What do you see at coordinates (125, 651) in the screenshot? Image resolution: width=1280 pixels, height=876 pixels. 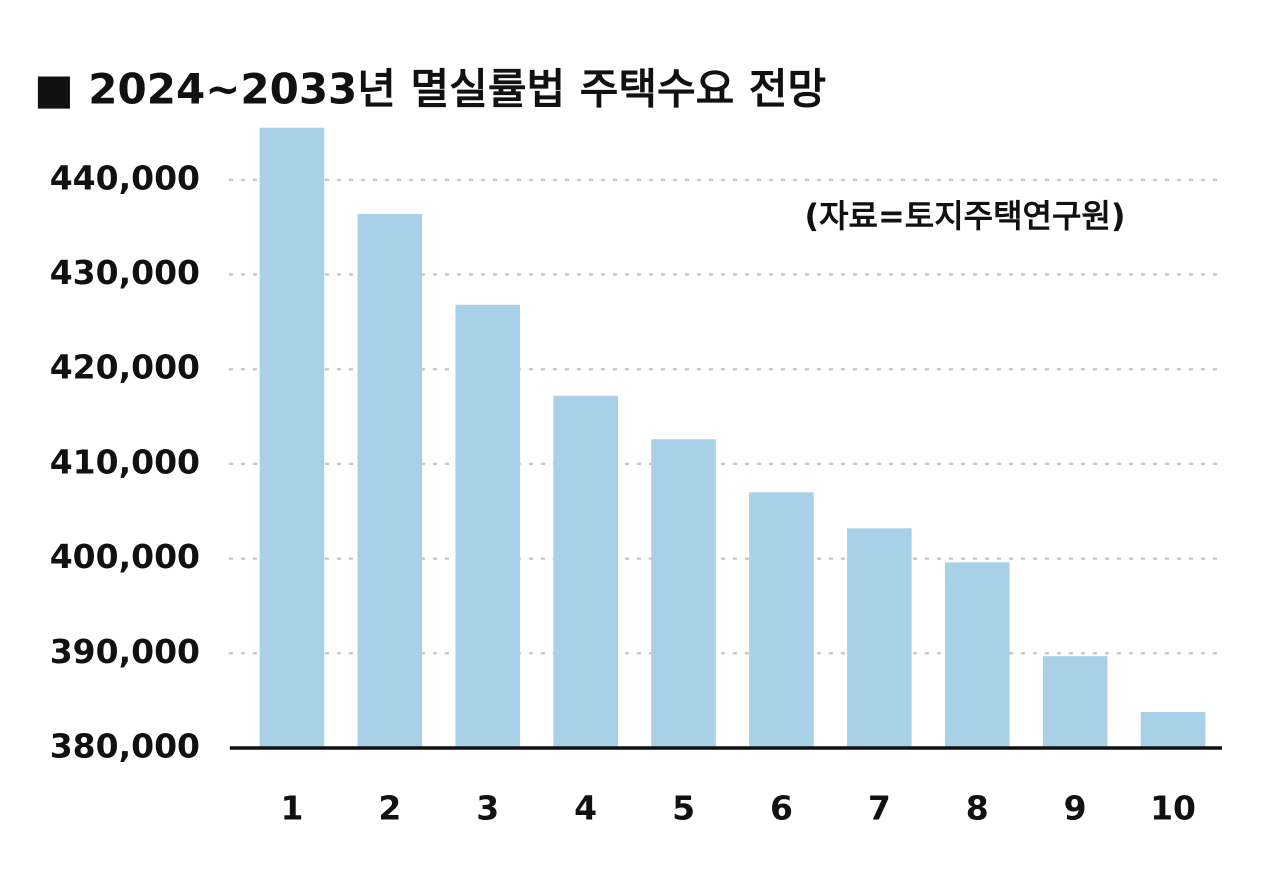 I see `y-tick-label: 390,000` at bounding box center [125, 651].